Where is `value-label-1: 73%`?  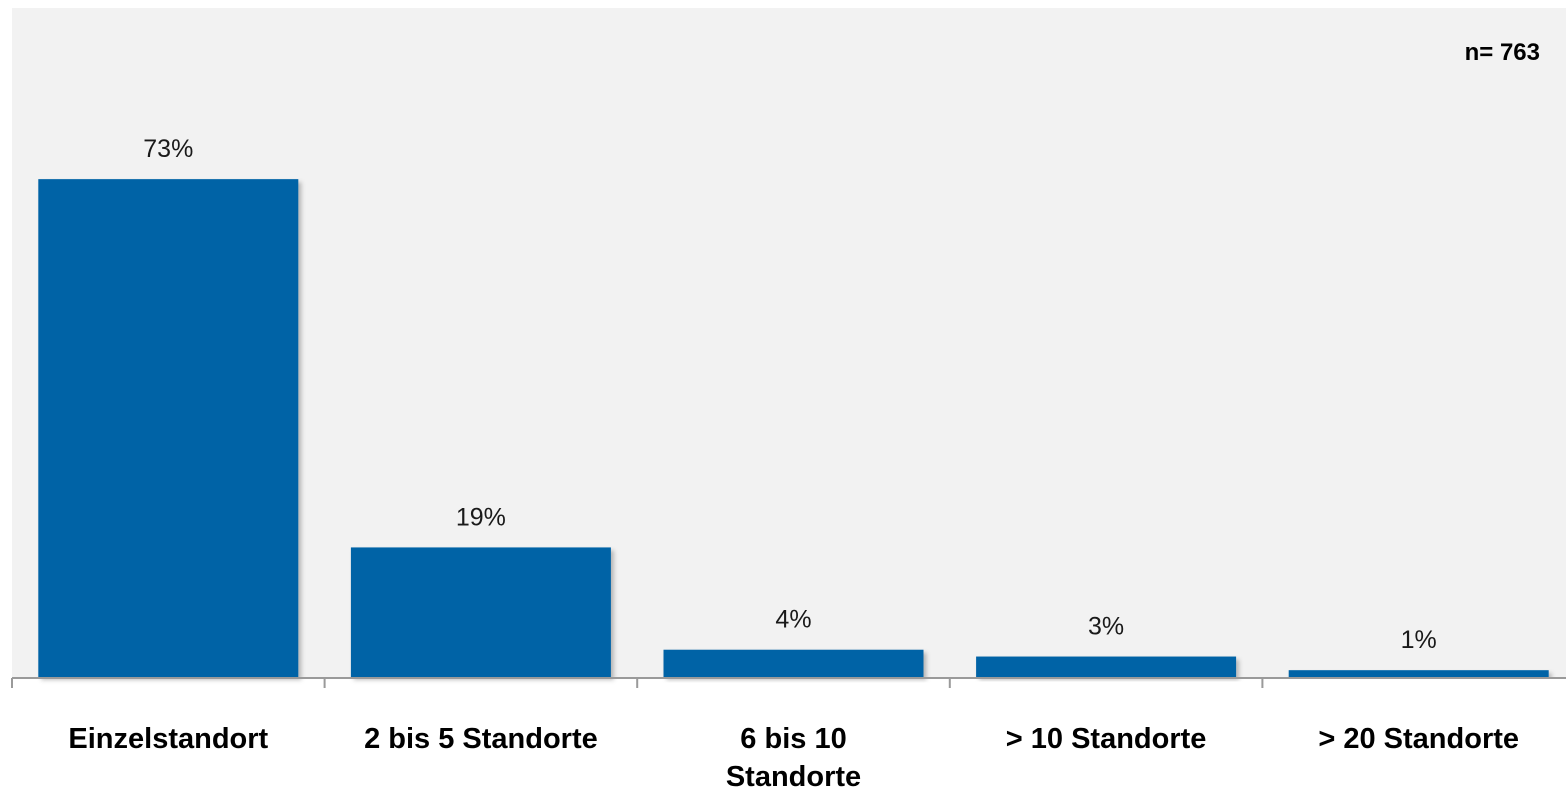
value-label-1: 73% is located at coordinates (168, 149).